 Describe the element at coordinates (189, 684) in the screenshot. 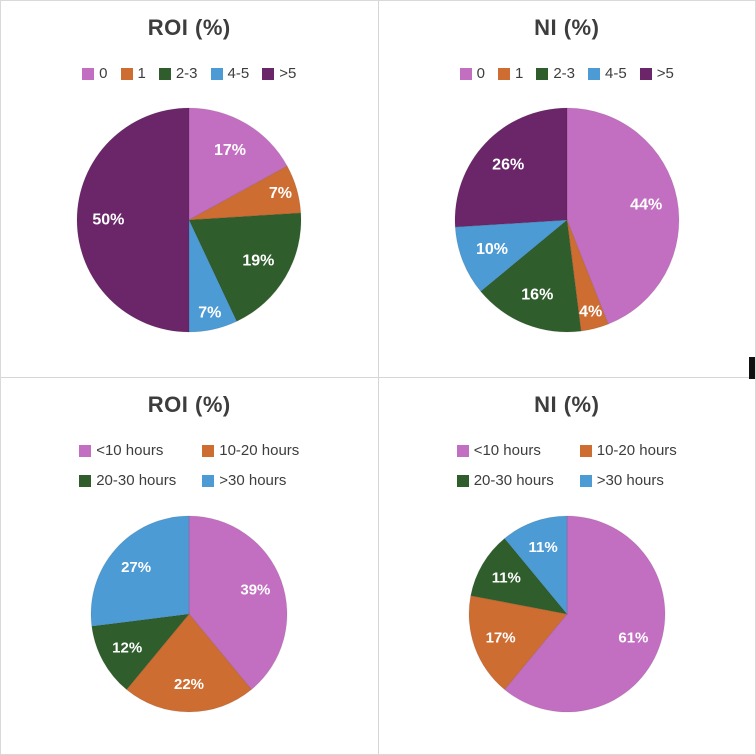

I see `slice-label: 22%` at that location.